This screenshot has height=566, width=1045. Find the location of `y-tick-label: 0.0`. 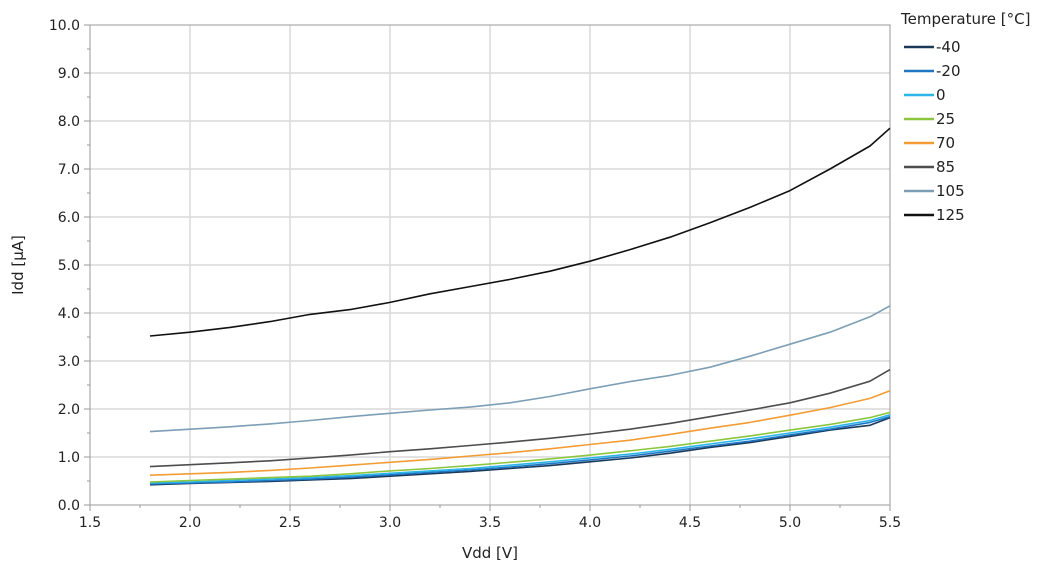

y-tick-label: 0.0 is located at coordinates (69, 506).